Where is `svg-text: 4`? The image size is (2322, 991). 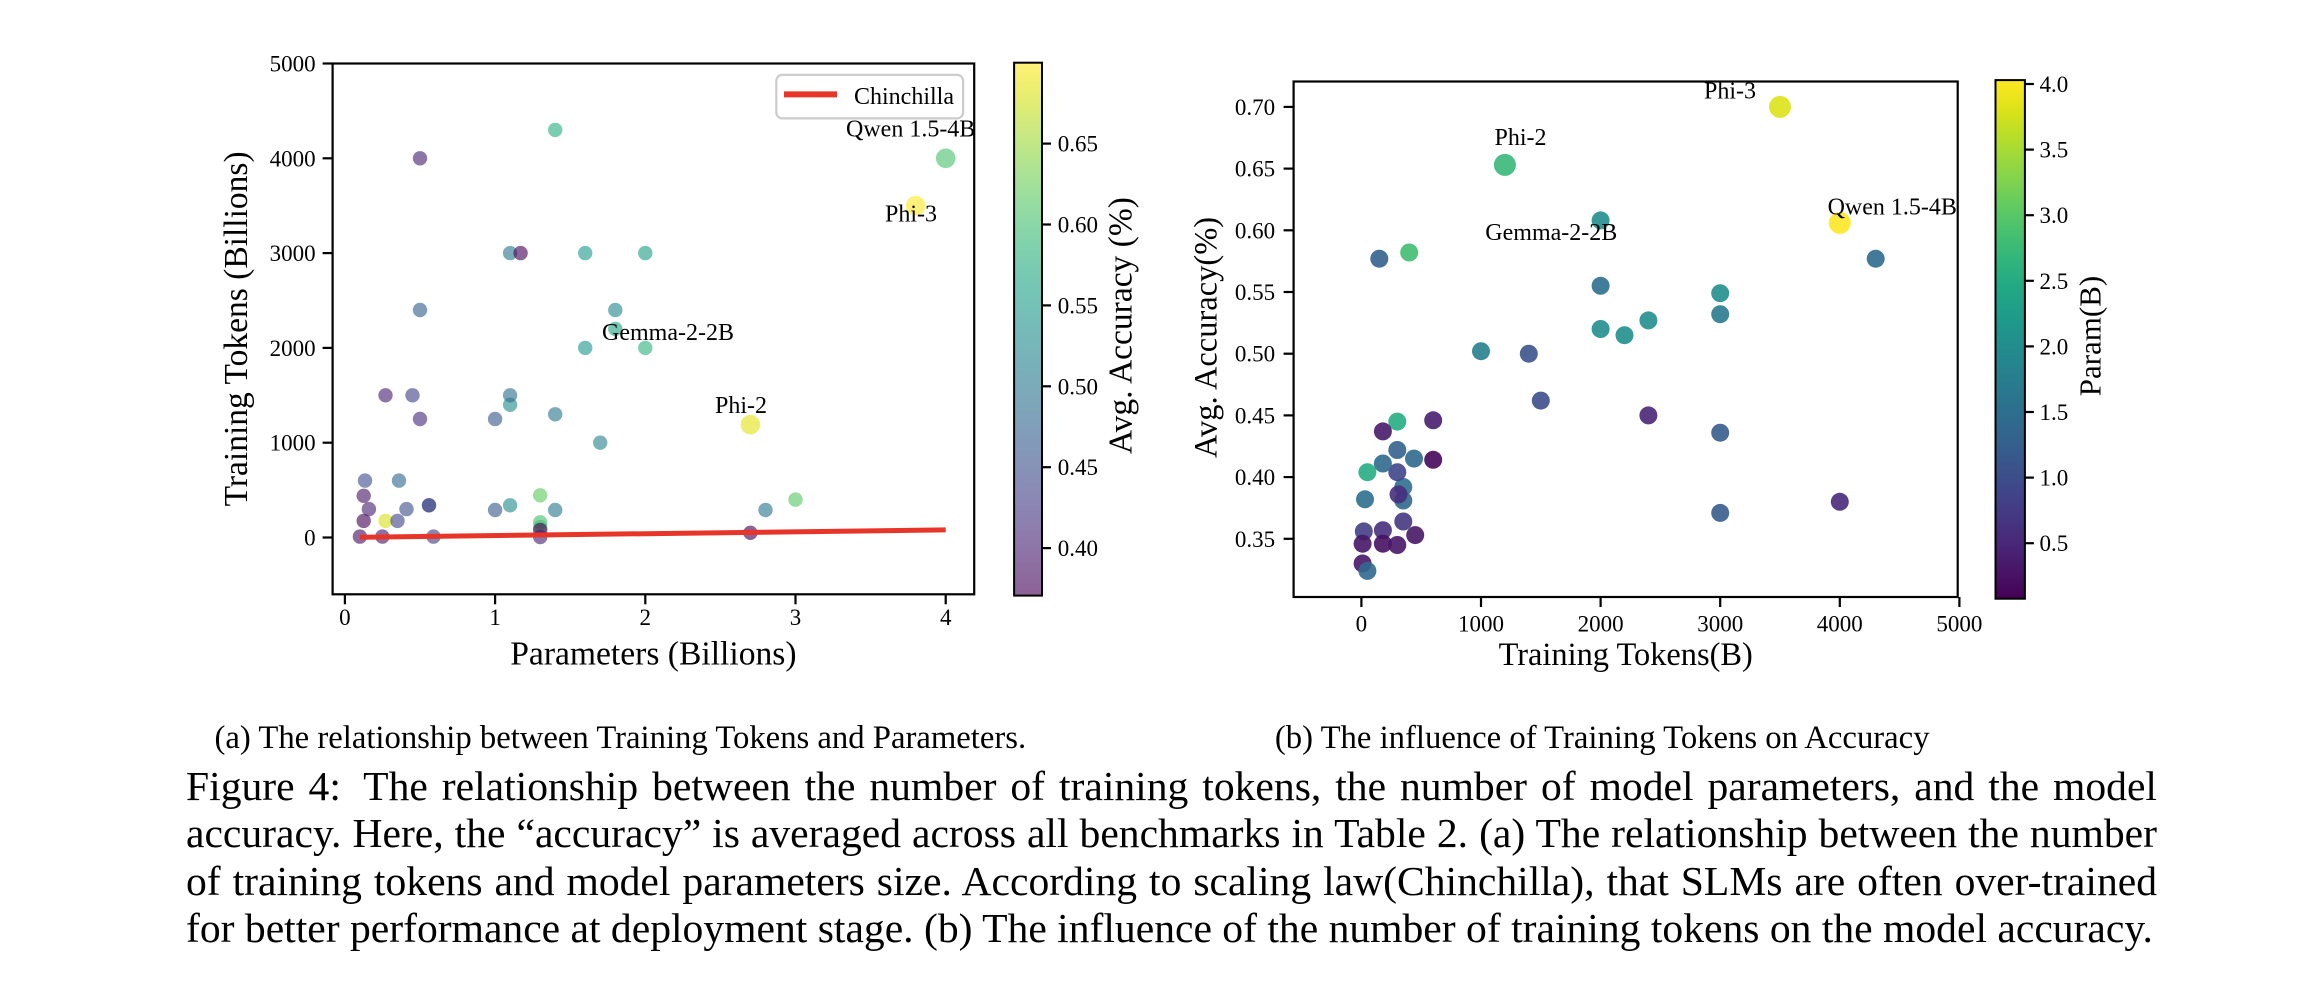 svg-text: 4 is located at coordinates (946, 617).